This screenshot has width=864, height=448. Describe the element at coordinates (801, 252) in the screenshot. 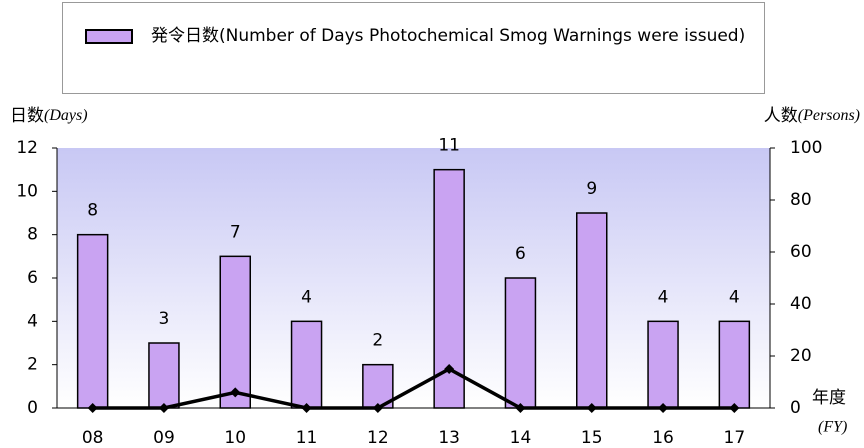

I see `y2-tick-label: 60` at that location.